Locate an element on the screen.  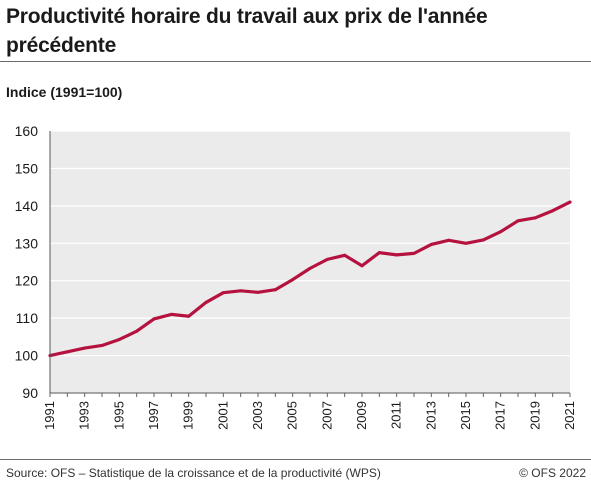
x-tick-label: 2017 is located at coordinates (500, 415).